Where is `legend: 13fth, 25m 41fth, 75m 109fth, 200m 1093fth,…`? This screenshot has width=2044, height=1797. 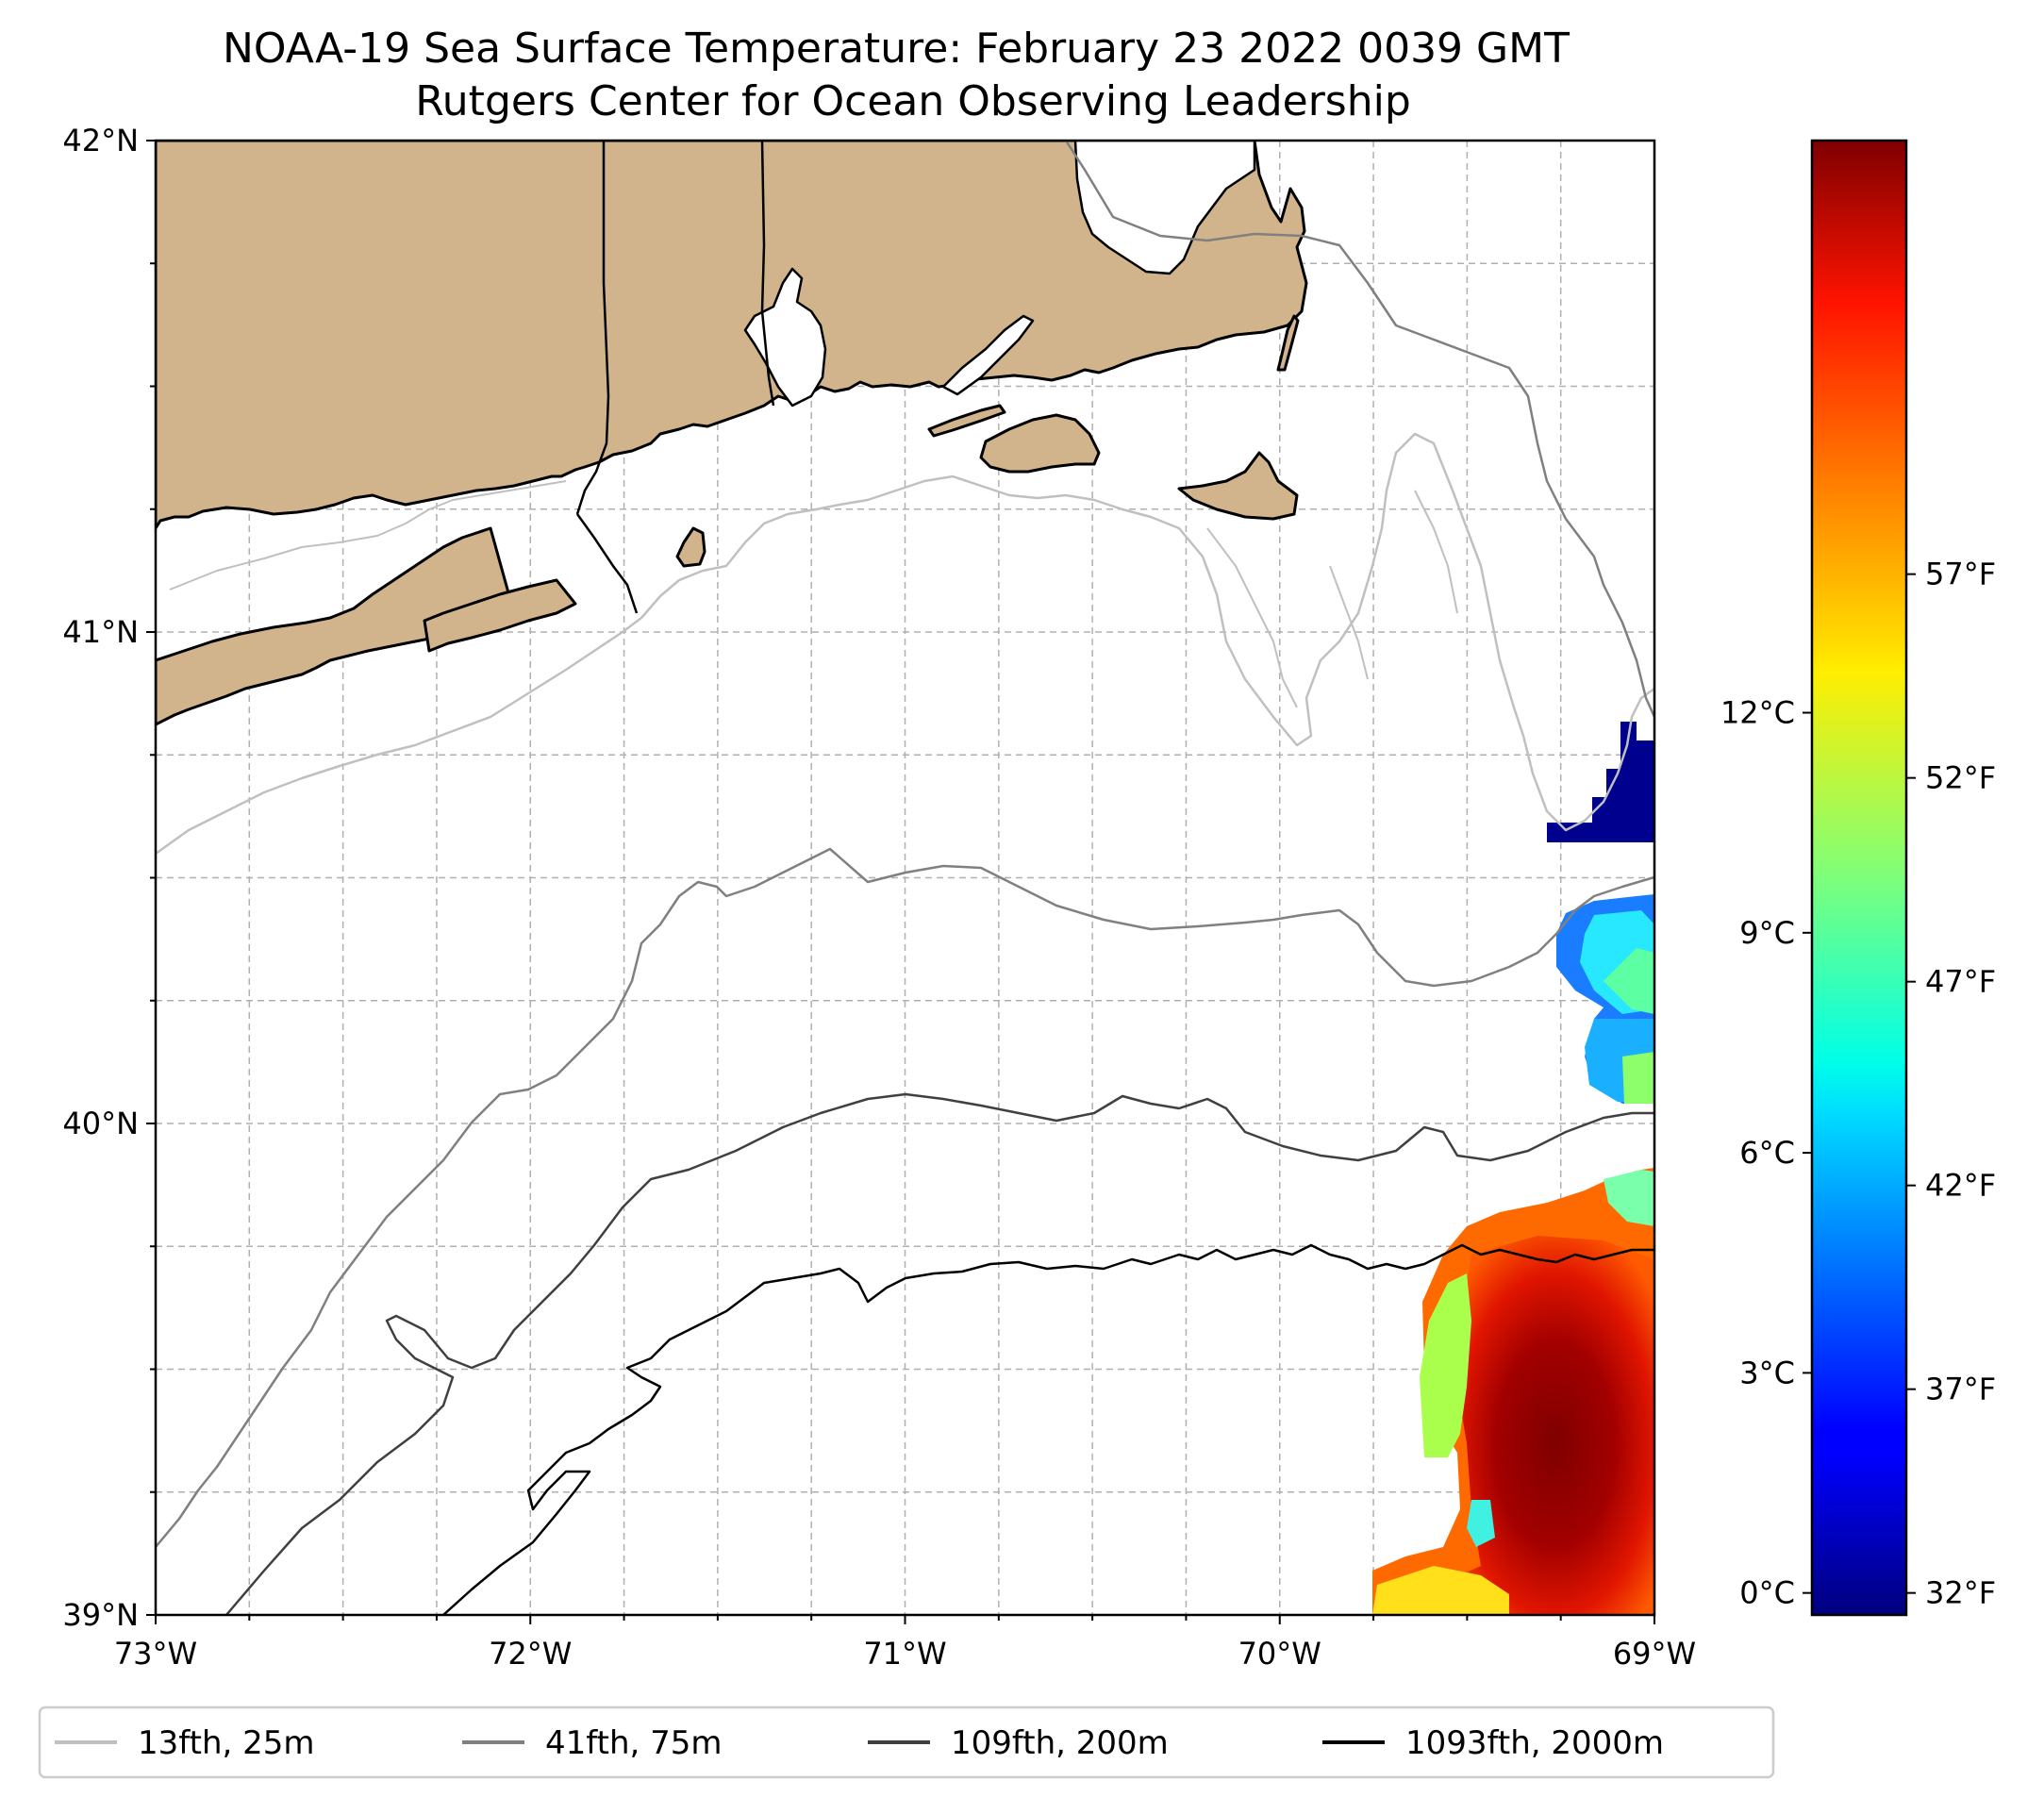 legend: 13fth, 25m 41fth, 75m 109fth, 200m 1093fth,… is located at coordinates (907, 1742).